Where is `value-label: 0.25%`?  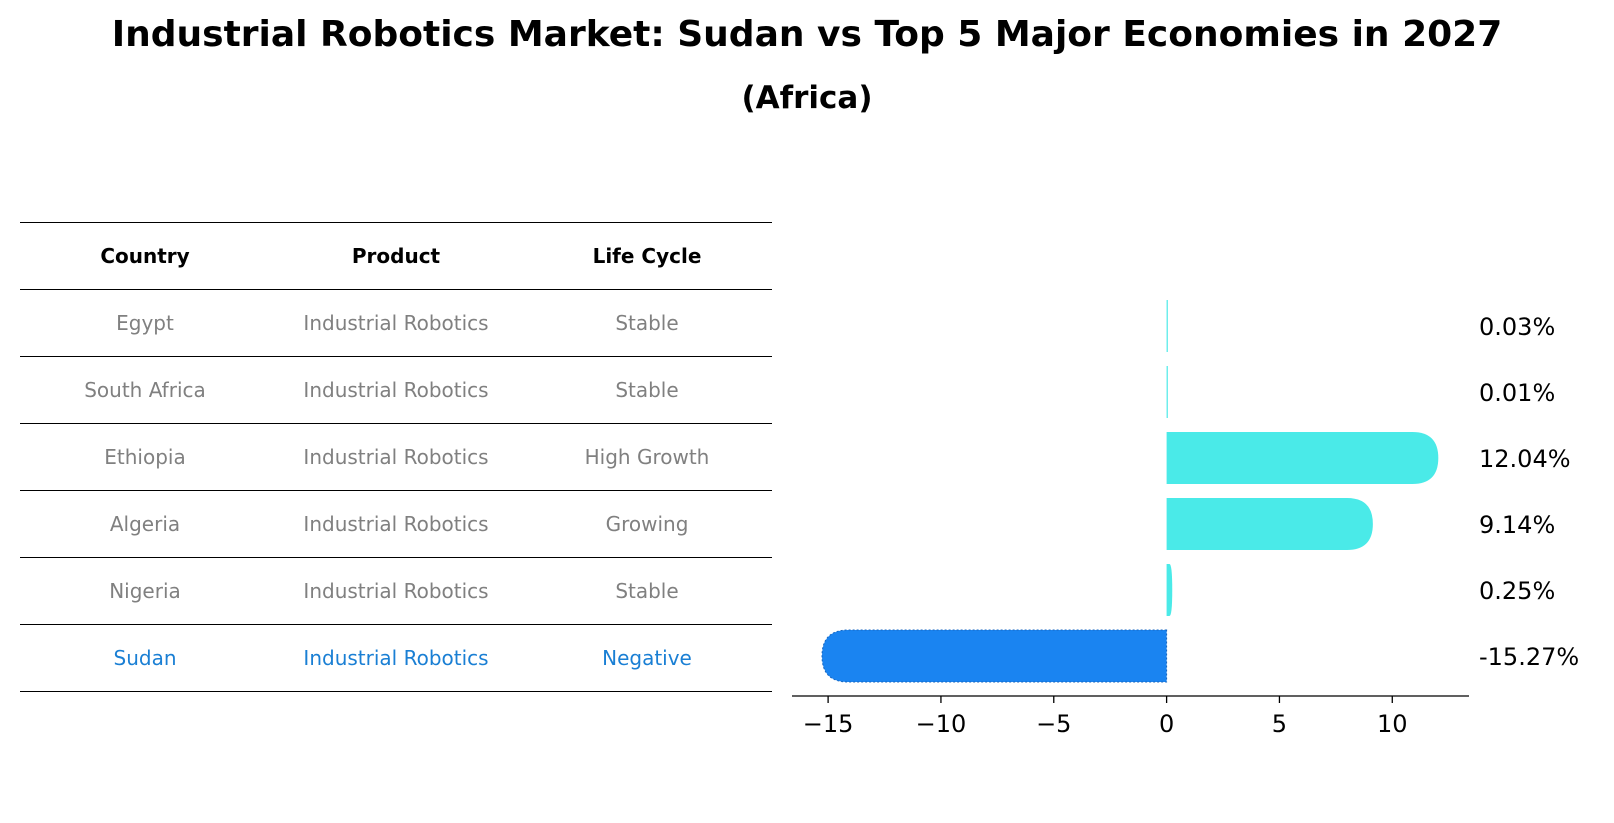
value-label: 0.25% is located at coordinates (1517, 591).